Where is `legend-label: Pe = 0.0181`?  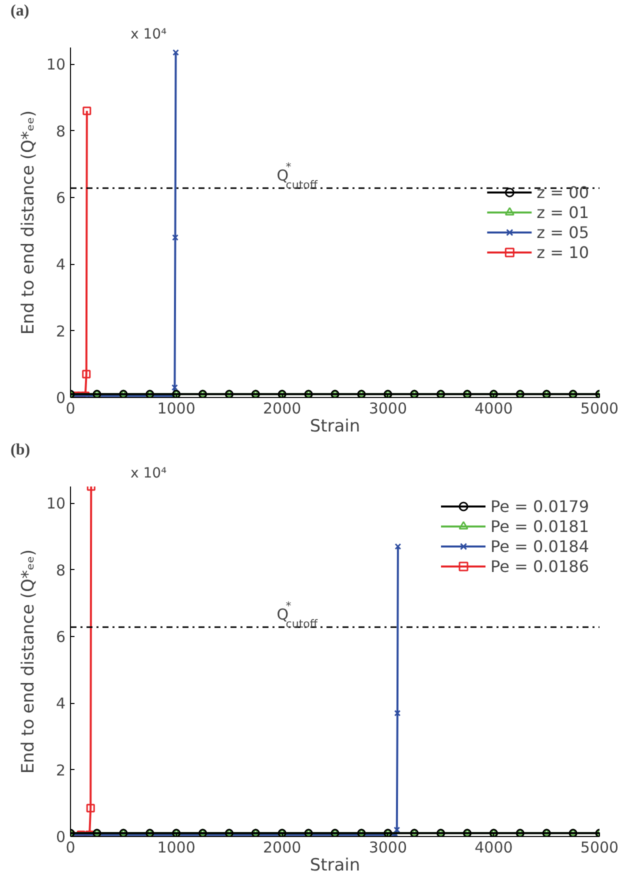
legend-label: Pe = 0.0181 is located at coordinates (539, 526).